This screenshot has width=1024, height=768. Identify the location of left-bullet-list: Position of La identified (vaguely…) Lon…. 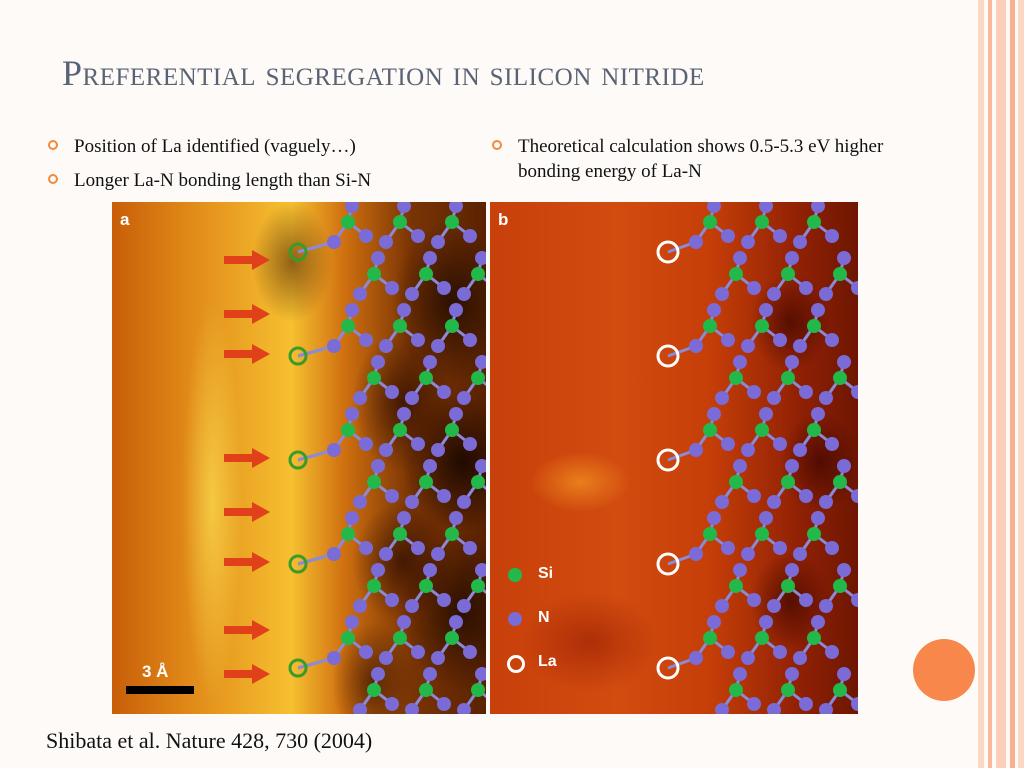
(261, 168).